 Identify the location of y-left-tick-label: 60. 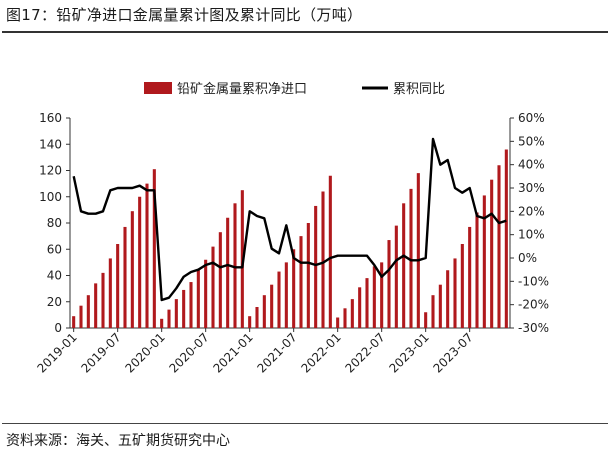
(54, 249).